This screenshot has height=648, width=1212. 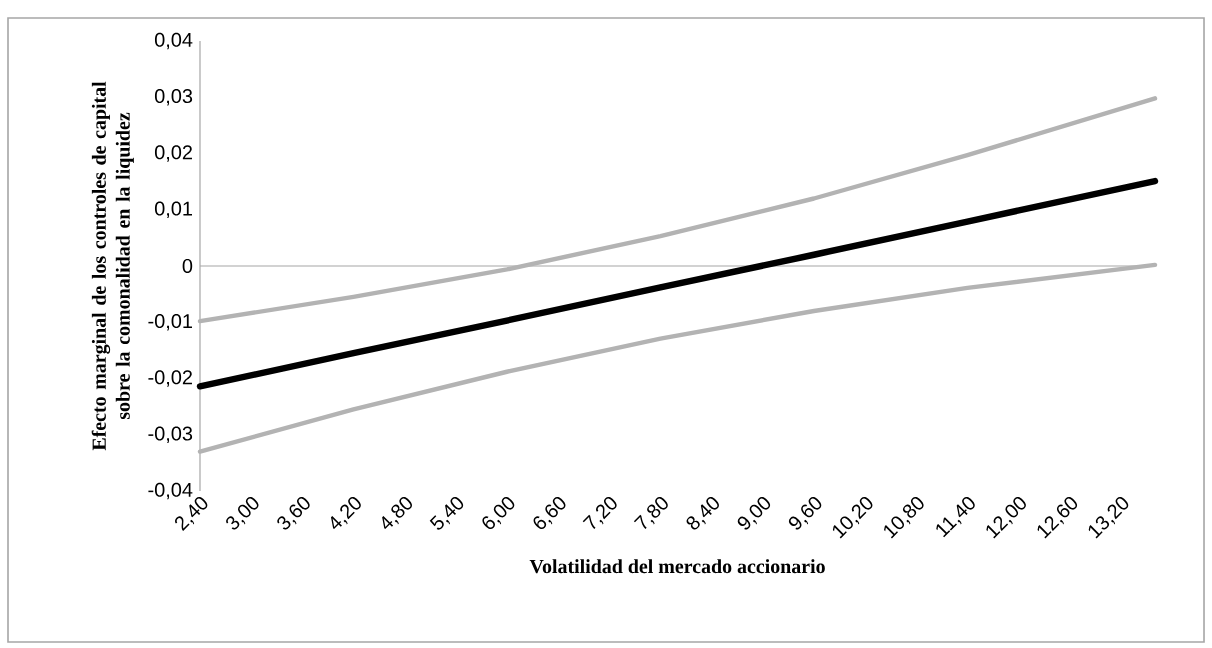 What do you see at coordinates (498, 513) in the screenshot?
I see `x-tick-label: 6,00` at bounding box center [498, 513].